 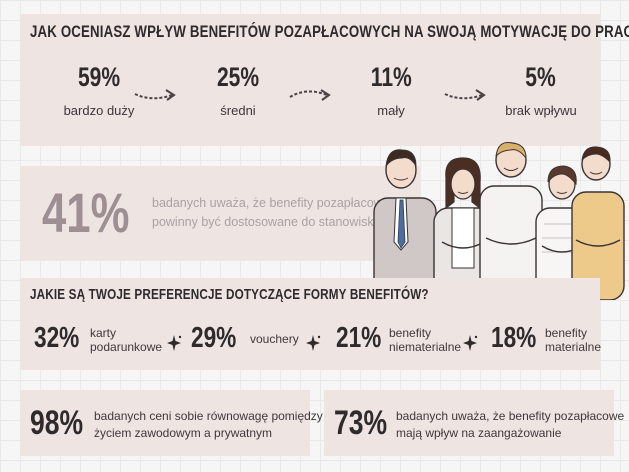 I want to click on pref-vouchers-line-1: vouchery, so click(x=274, y=339).